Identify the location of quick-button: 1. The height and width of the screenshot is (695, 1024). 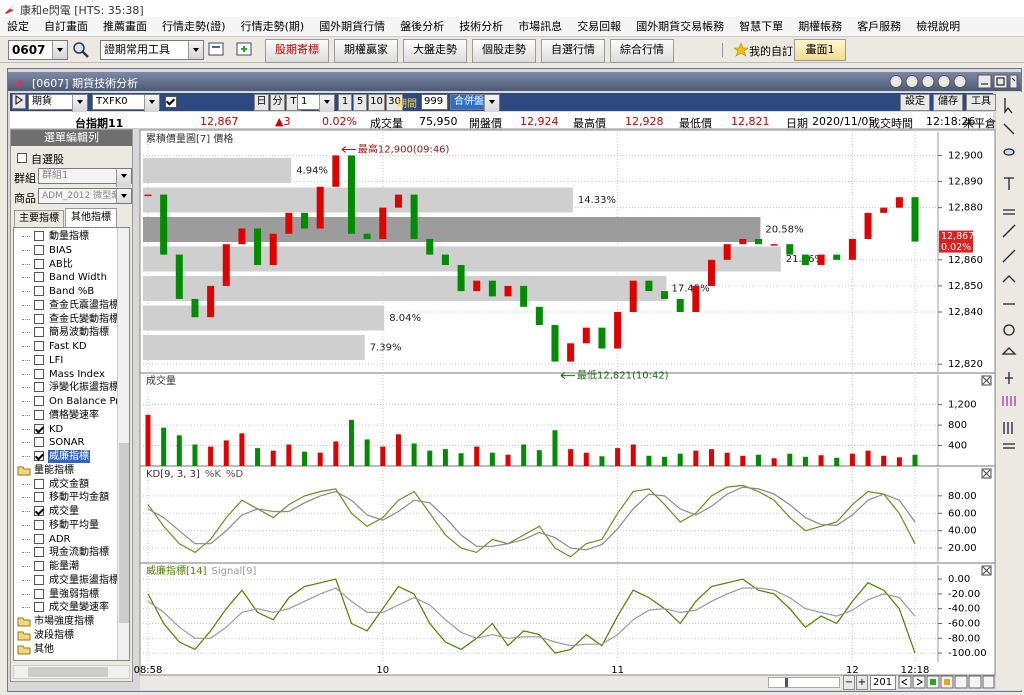
(345, 102).